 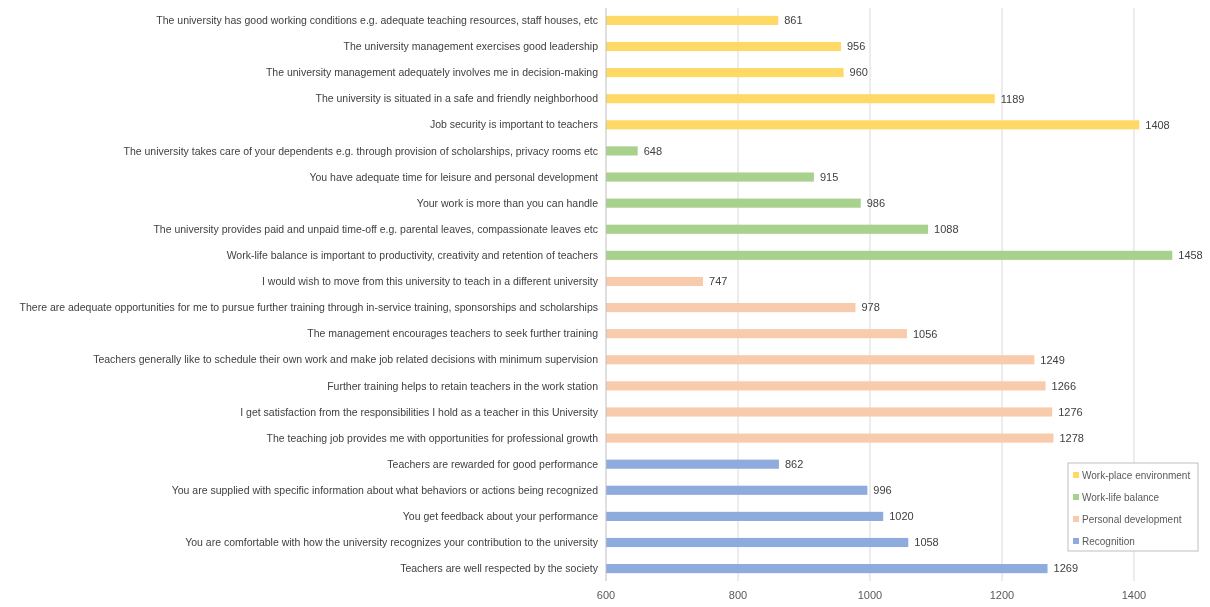 What do you see at coordinates (1134, 595) in the screenshot?
I see `x-tick-label: 1400` at bounding box center [1134, 595].